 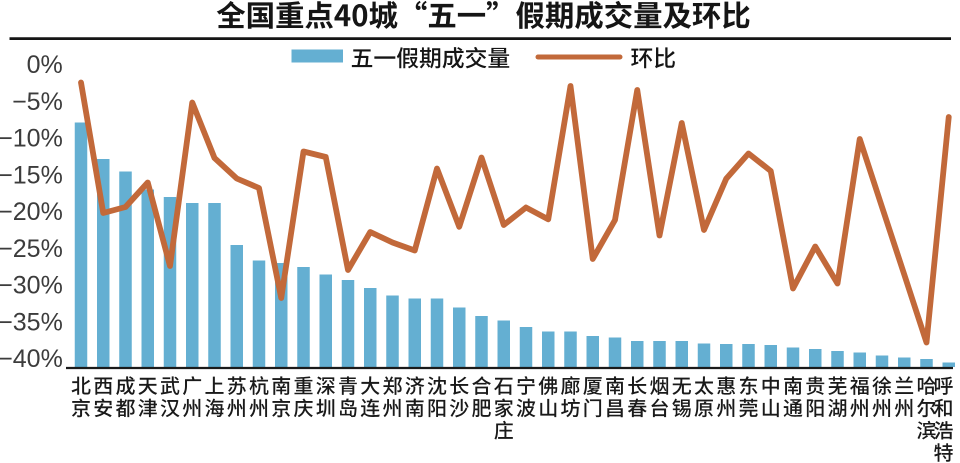 What do you see at coordinates (31, 212) in the screenshot?
I see `svg-text: −20%` at bounding box center [31, 212].